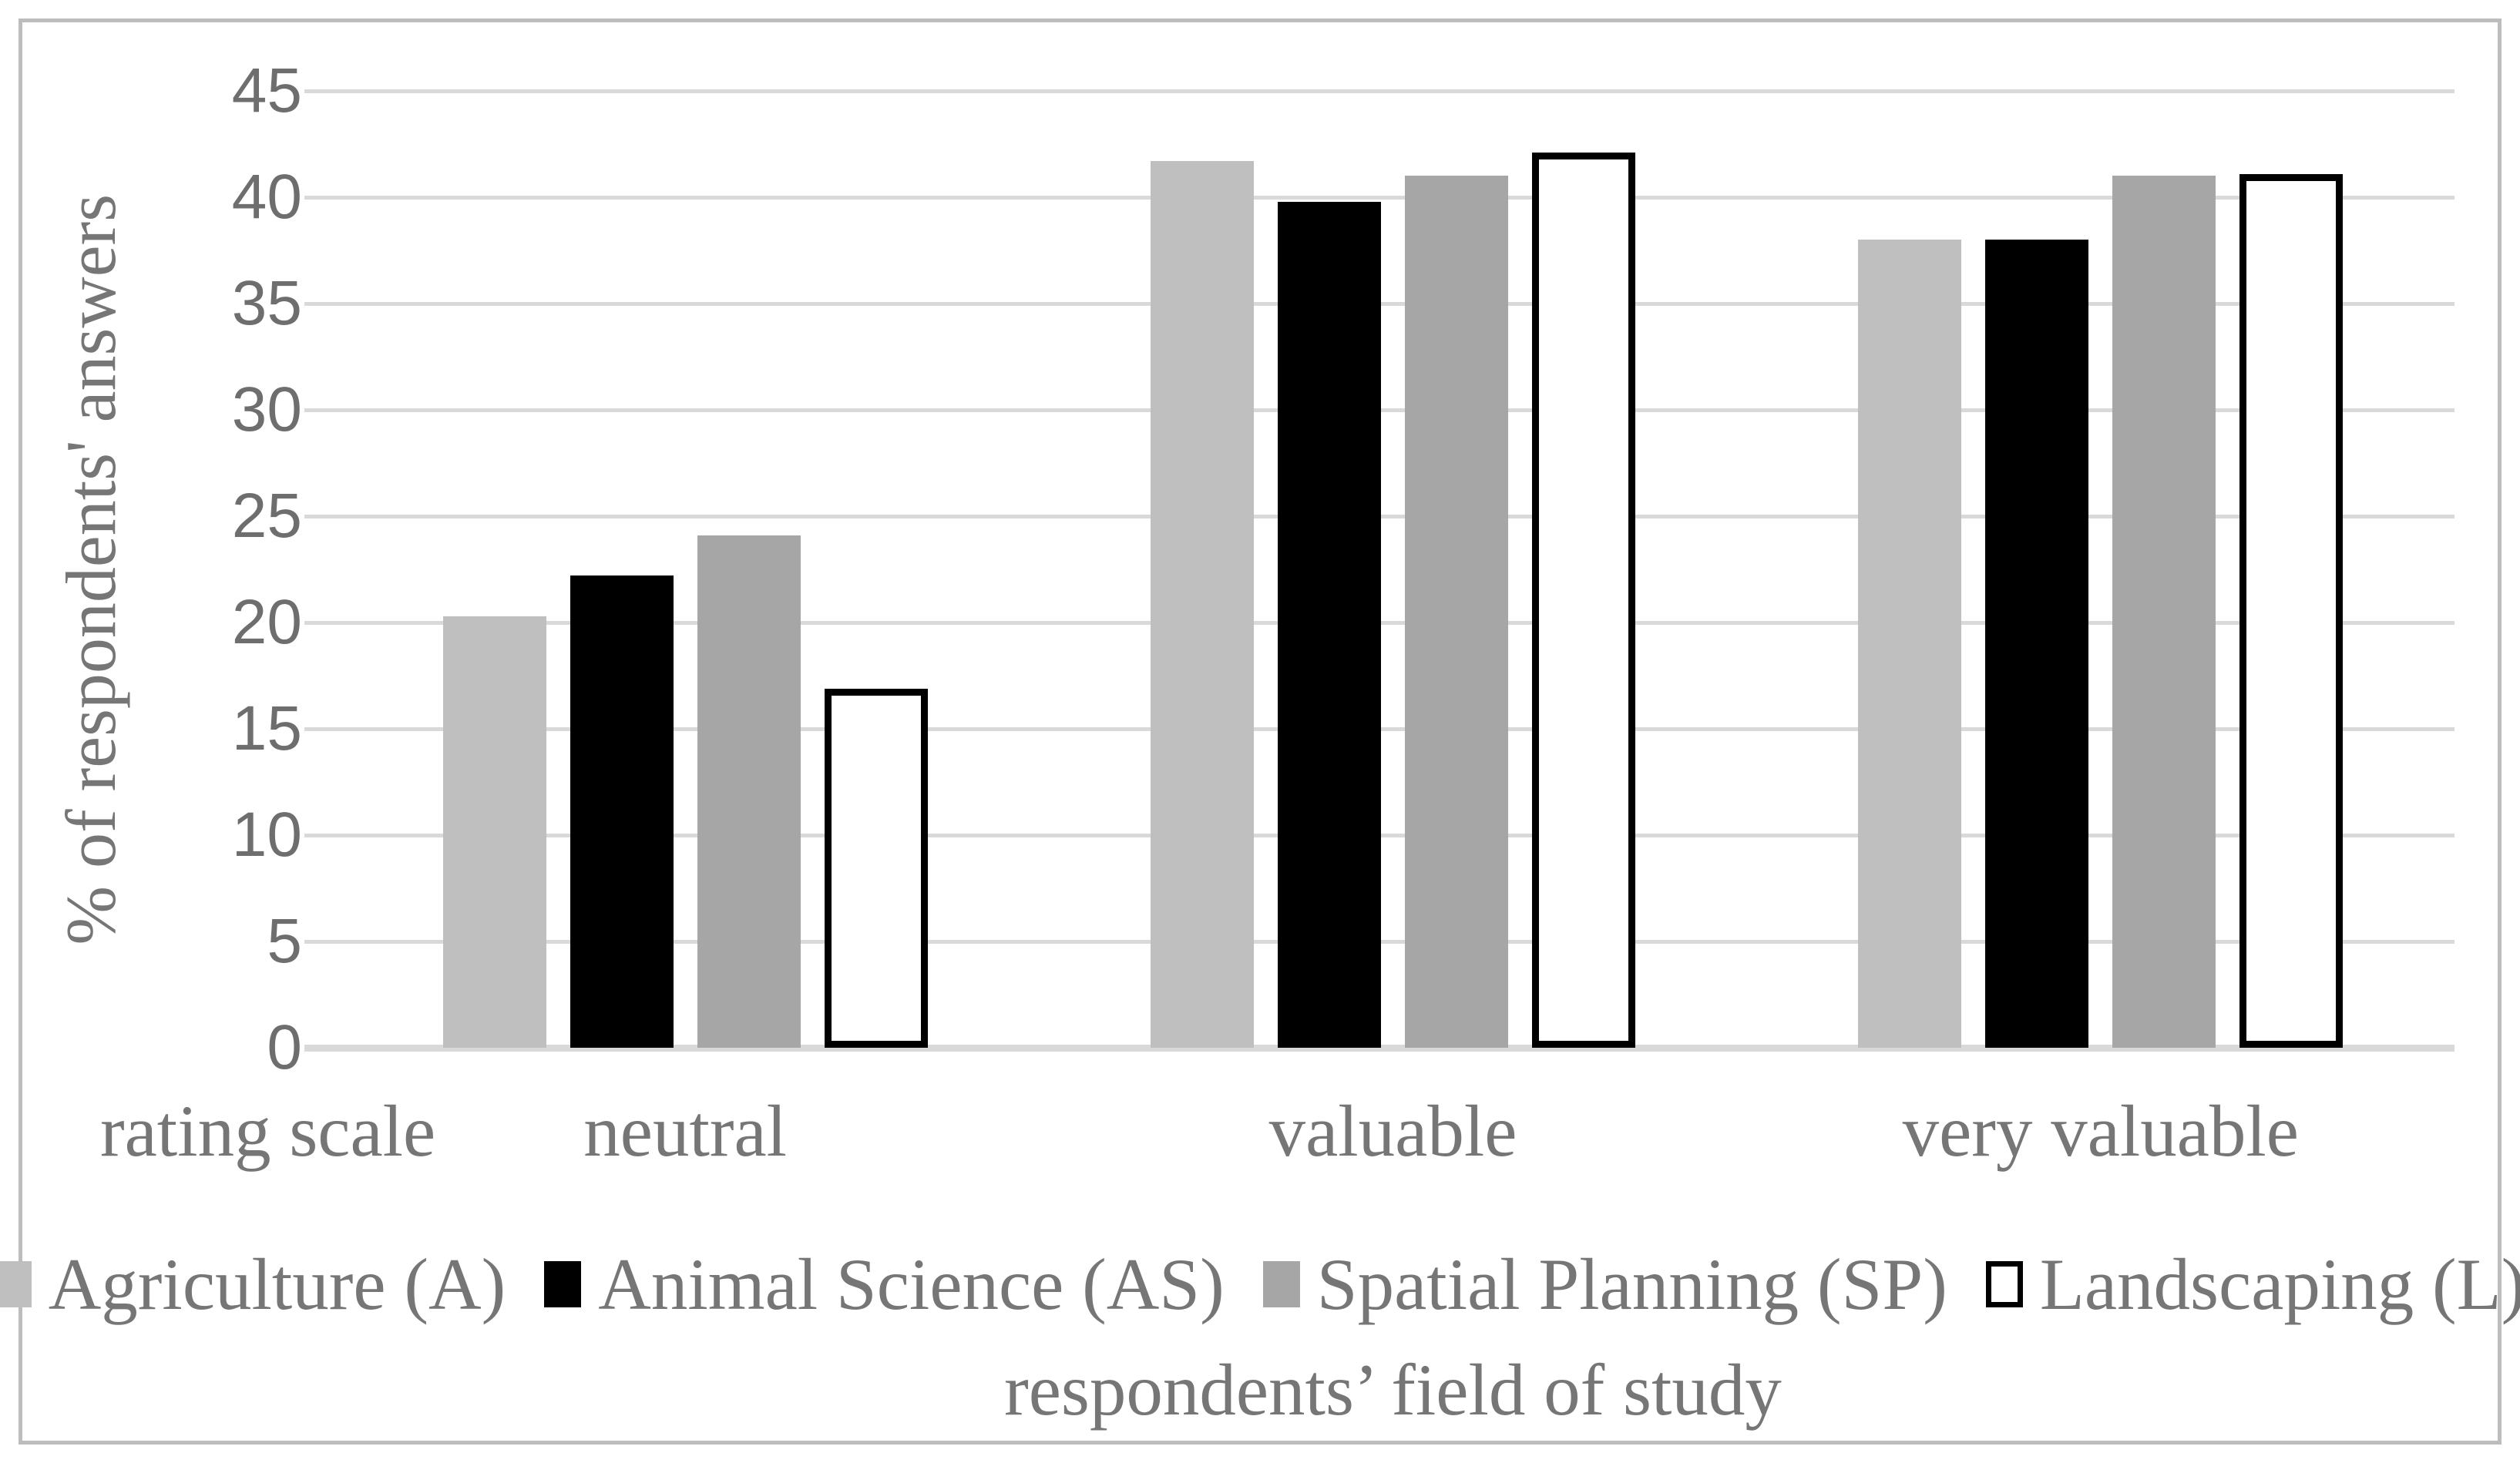 Image resolution: width=2520 pixels, height=1463 pixels. I want to click on legend-item: Spatial Planning (SP), so click(1604, 1284).